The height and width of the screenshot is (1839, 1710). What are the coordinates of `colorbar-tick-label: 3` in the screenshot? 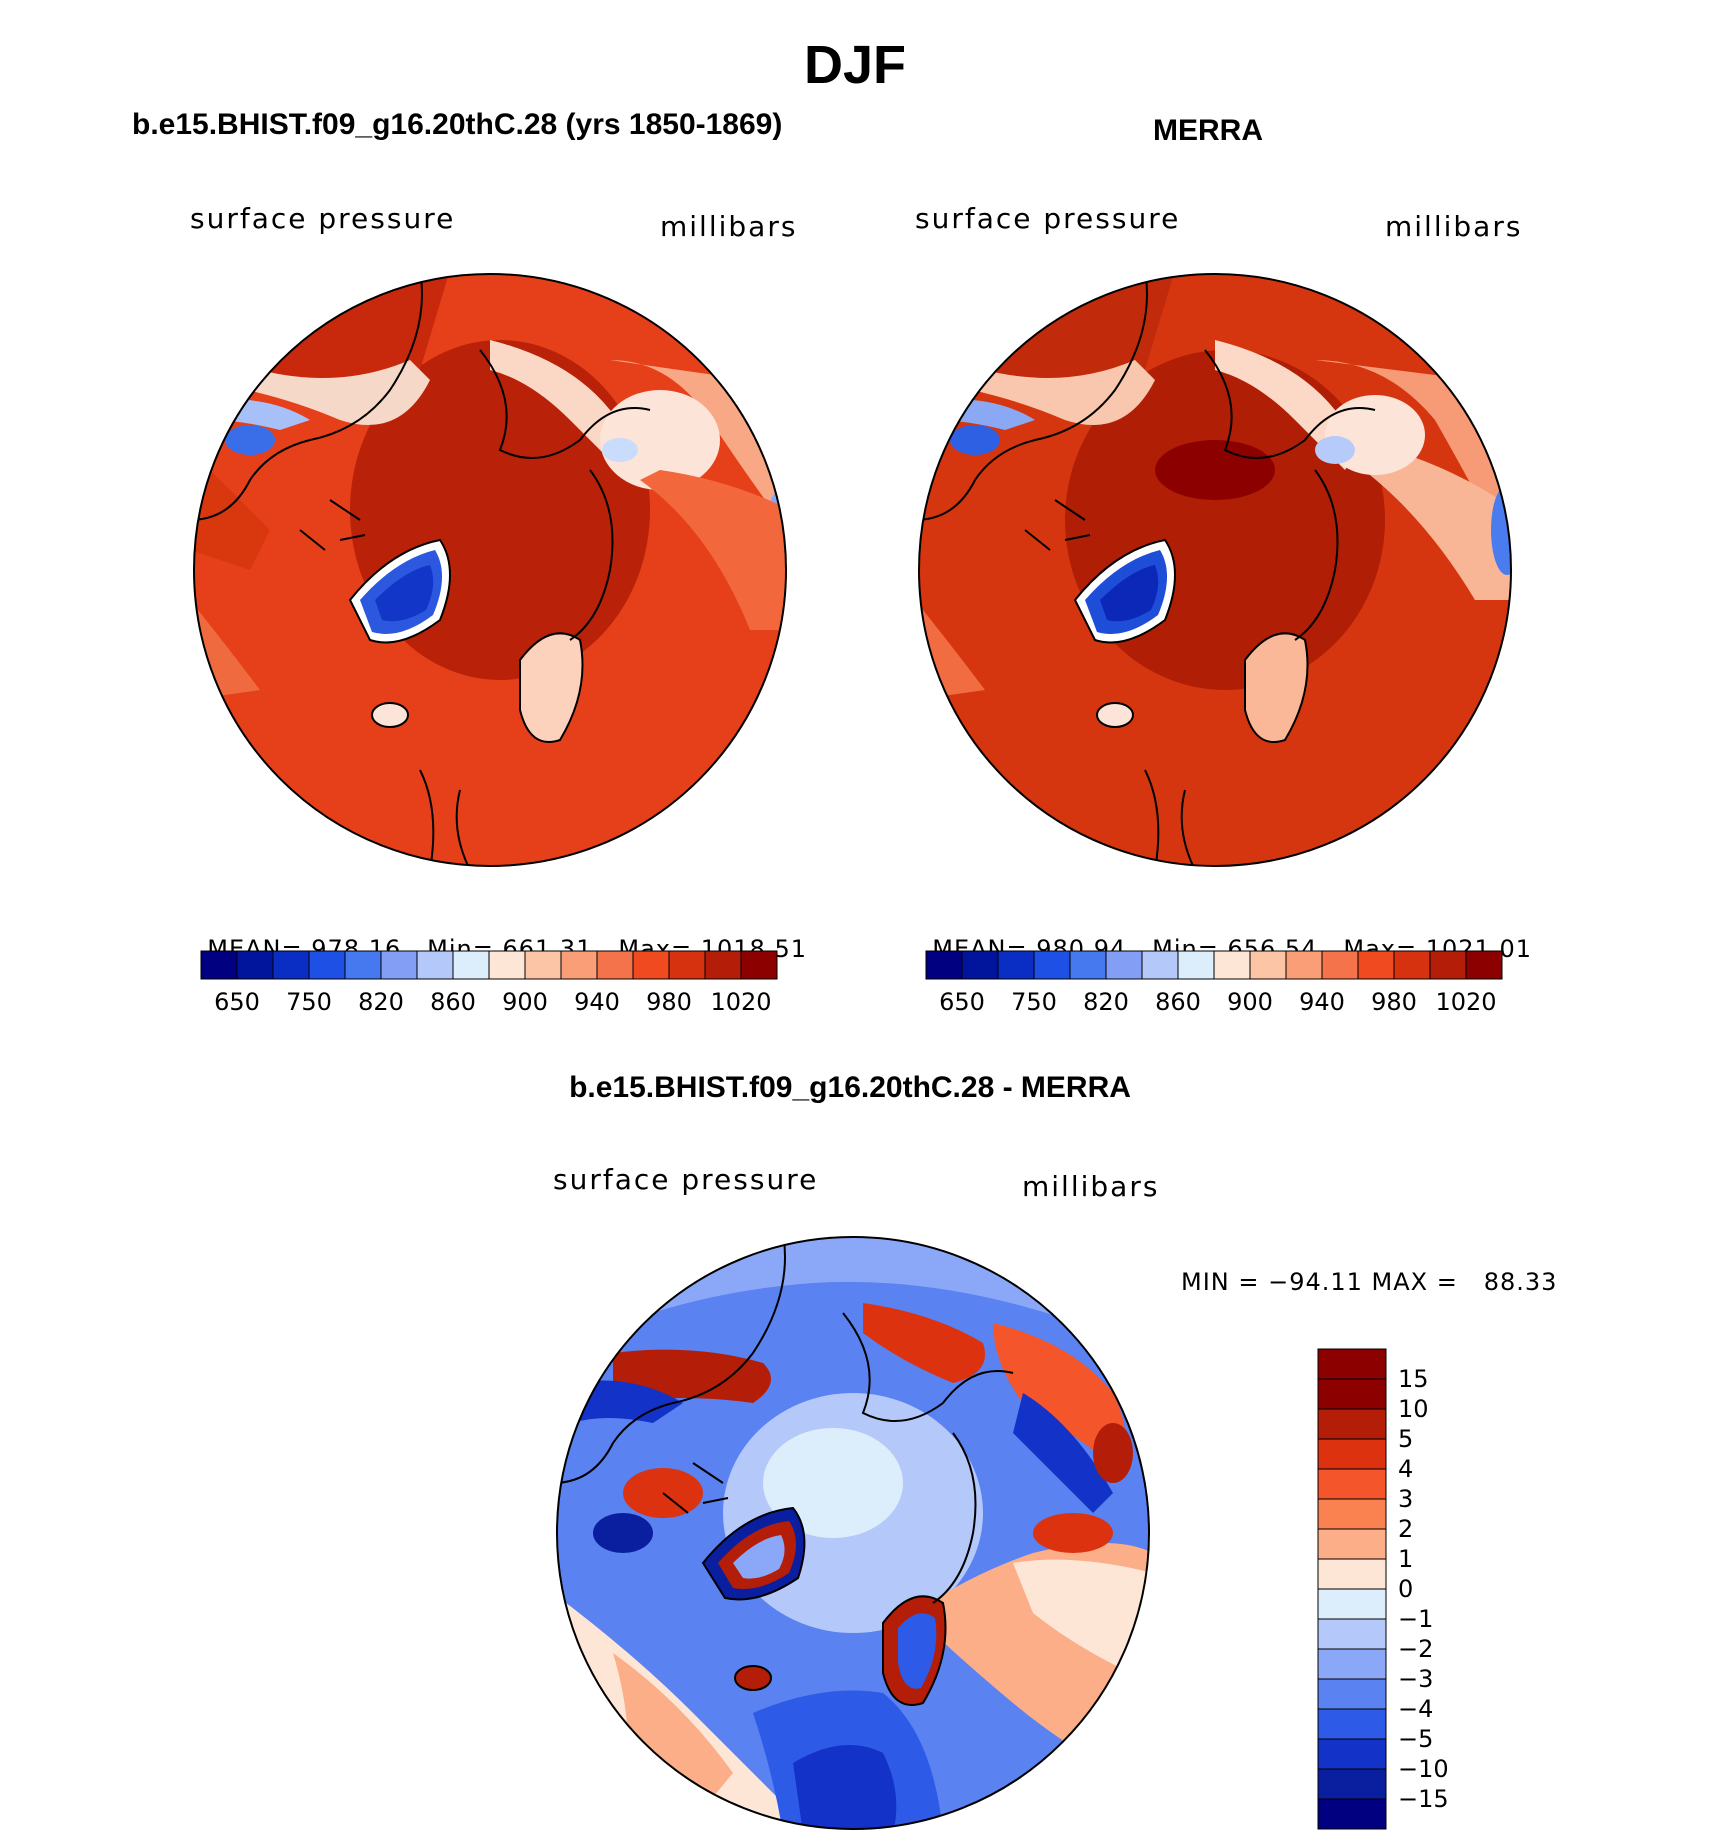 It's located at (1406, 1499).